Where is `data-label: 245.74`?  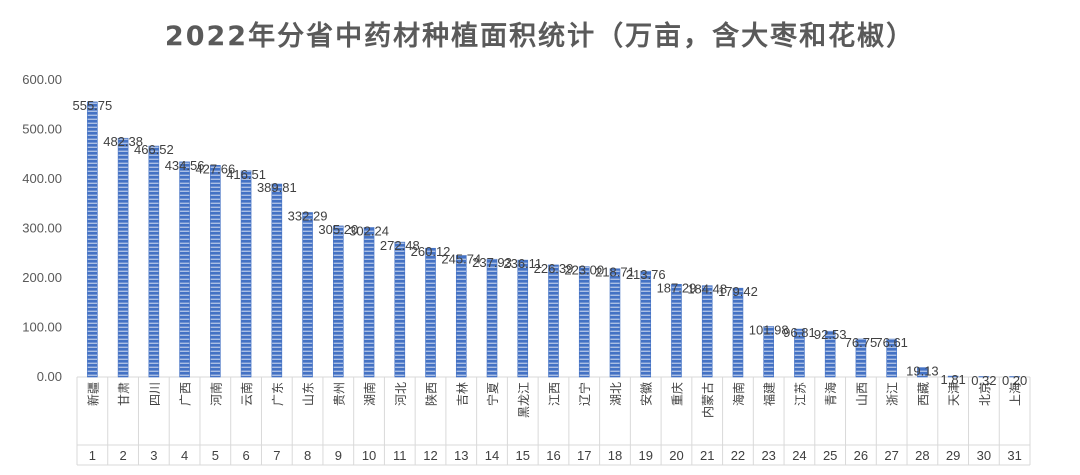 data-label: 245.74 is located at coordinates (461, 258).